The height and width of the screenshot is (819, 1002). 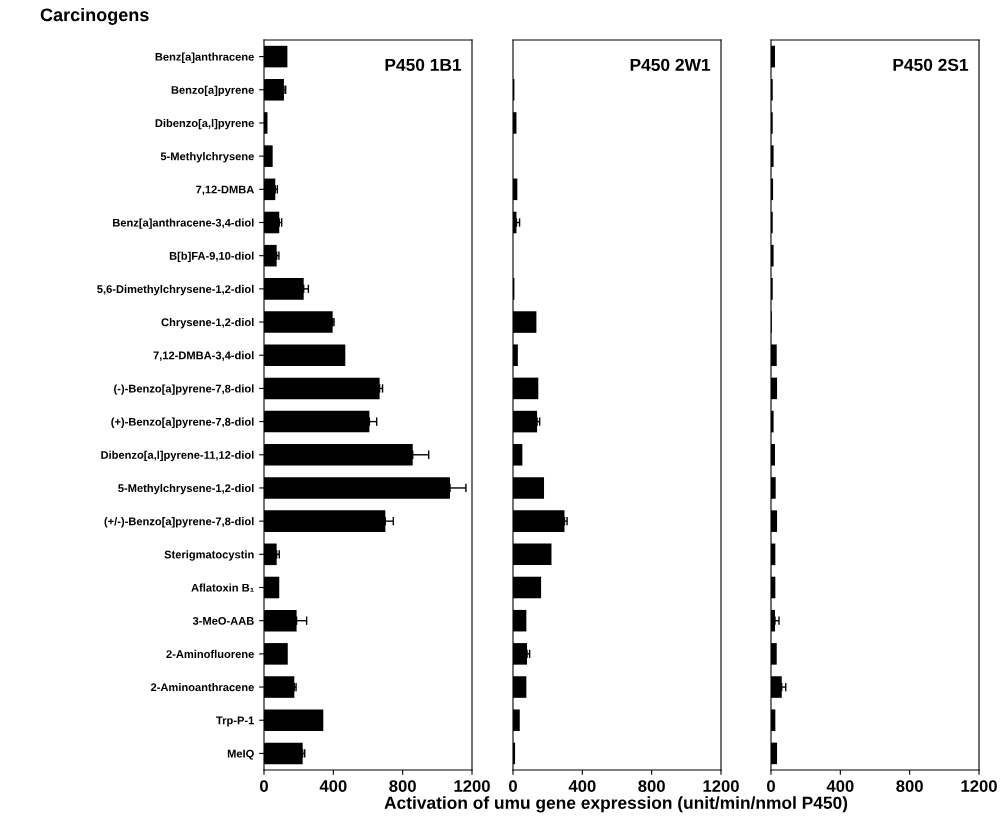 I want to click on y-tick-label: Benz[a]anthracene, so click(x=204, y=57).